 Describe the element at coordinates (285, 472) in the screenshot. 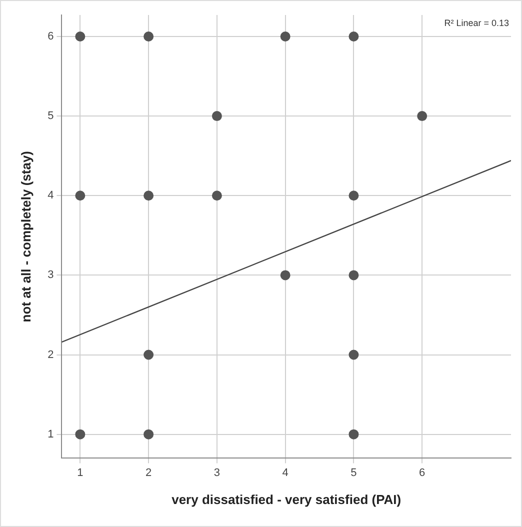

I see `x-tick-label: 4` at that location.